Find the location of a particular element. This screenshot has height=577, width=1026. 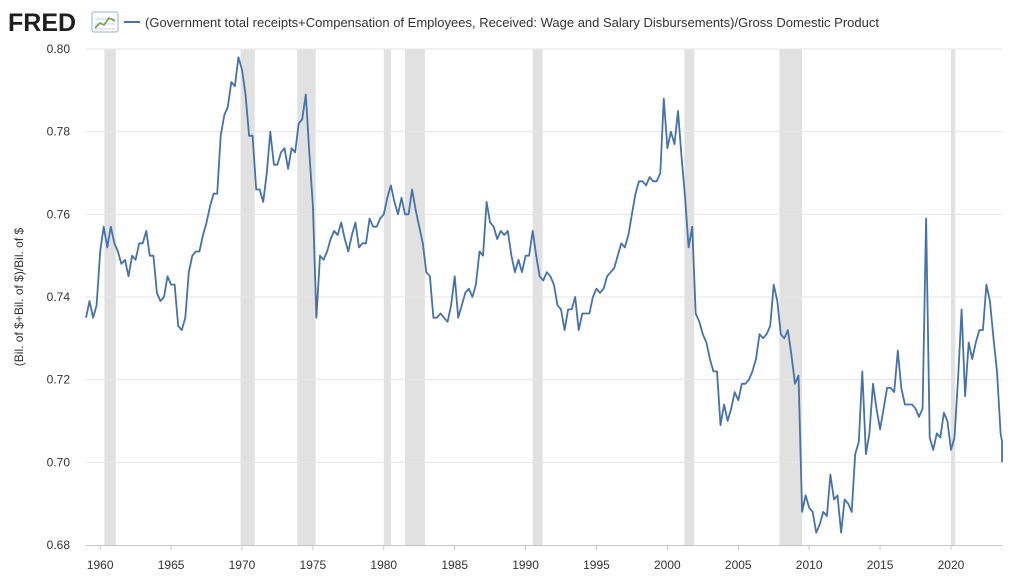

y-tick-label: 0.70 is located at coordinates (59, 462).